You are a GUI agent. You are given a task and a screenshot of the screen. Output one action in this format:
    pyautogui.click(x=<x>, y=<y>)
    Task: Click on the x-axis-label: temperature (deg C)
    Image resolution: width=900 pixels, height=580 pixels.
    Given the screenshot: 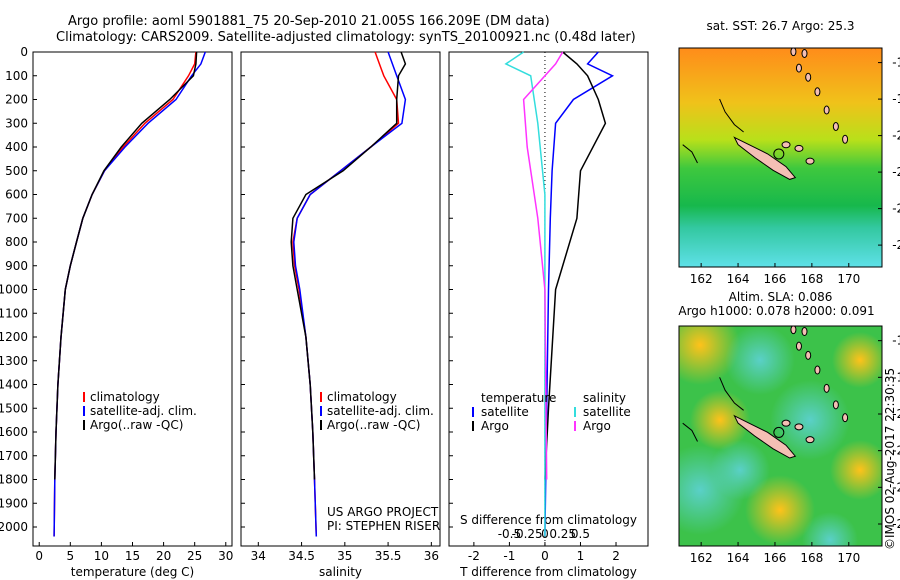 What is the action you would take?
    pyautogui.click(x=132, y=572)
    